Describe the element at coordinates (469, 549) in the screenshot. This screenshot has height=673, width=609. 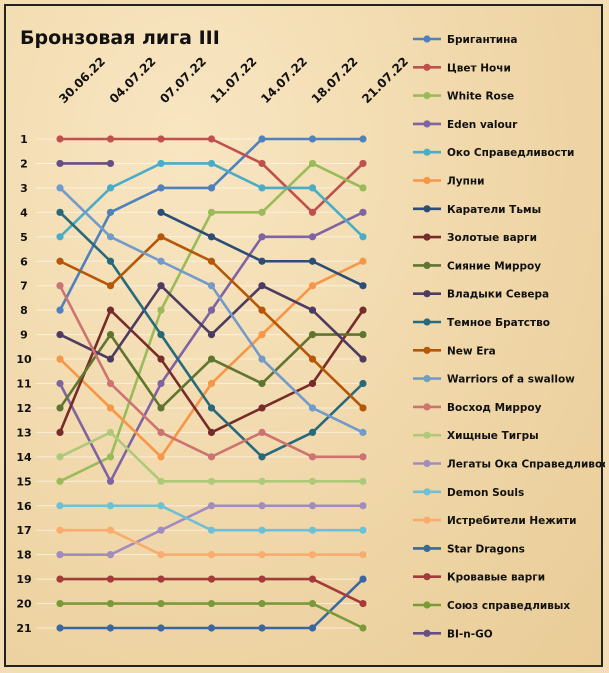
I see `legend-item: Star Dragons` at that location.